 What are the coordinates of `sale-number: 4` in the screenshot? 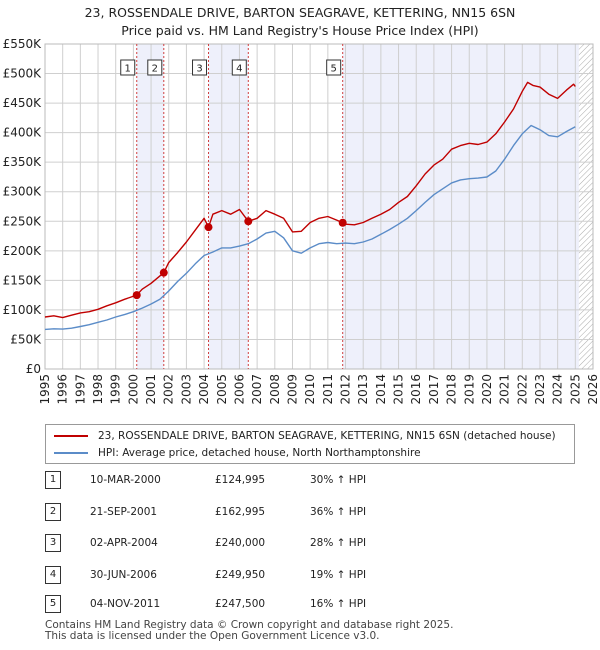 It's located at (53, 575).